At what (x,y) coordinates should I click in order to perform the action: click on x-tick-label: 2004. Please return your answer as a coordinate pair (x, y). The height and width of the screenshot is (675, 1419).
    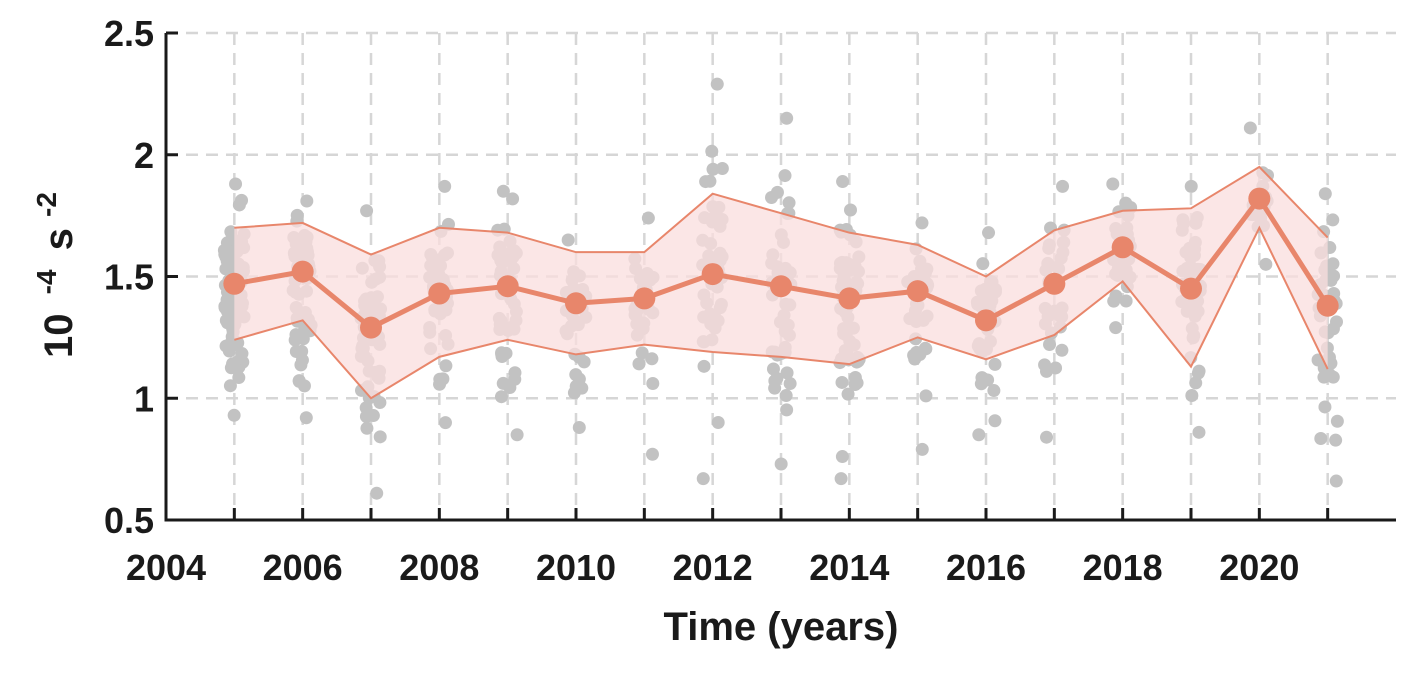
    Looking at the image, I should click on (166, 567).